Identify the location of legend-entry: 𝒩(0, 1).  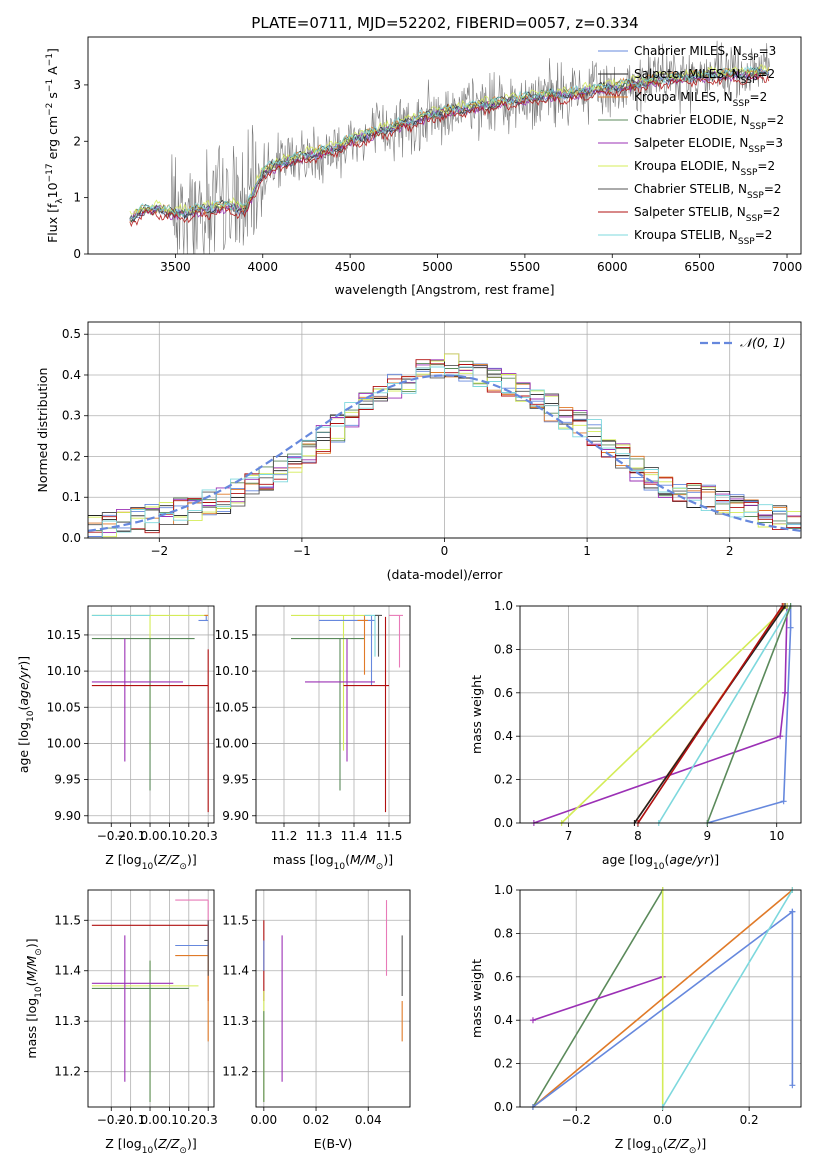
(763, 342).